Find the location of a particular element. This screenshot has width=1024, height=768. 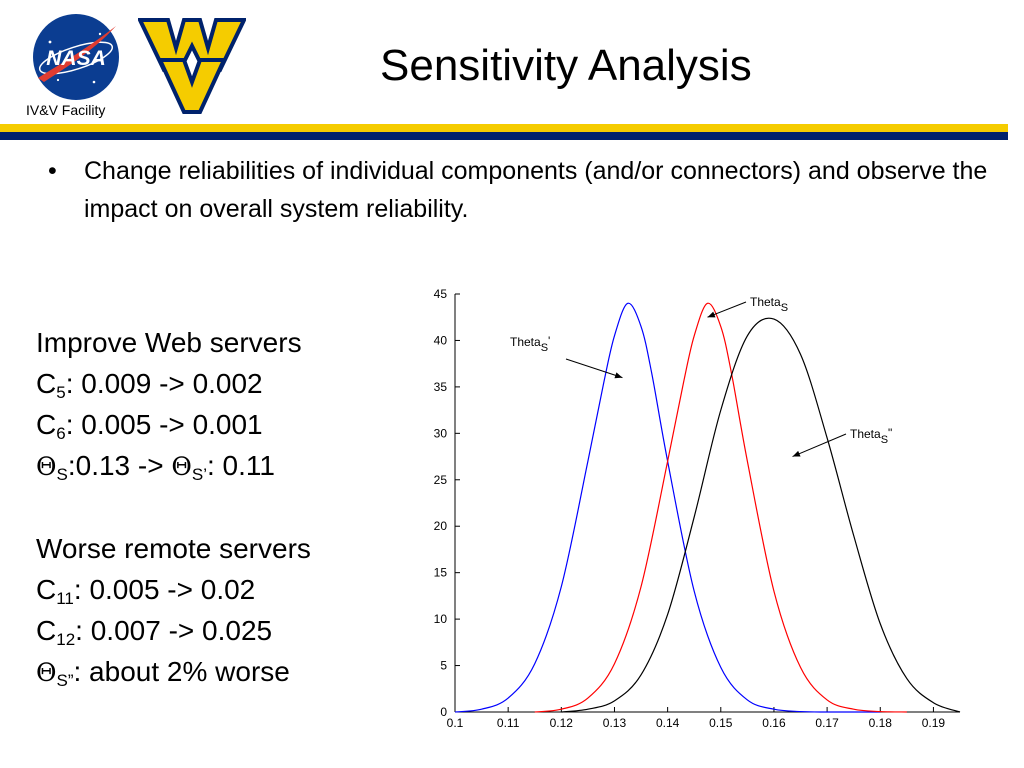

x-tick-label: 0.16 is located at coordinates (774, 723).